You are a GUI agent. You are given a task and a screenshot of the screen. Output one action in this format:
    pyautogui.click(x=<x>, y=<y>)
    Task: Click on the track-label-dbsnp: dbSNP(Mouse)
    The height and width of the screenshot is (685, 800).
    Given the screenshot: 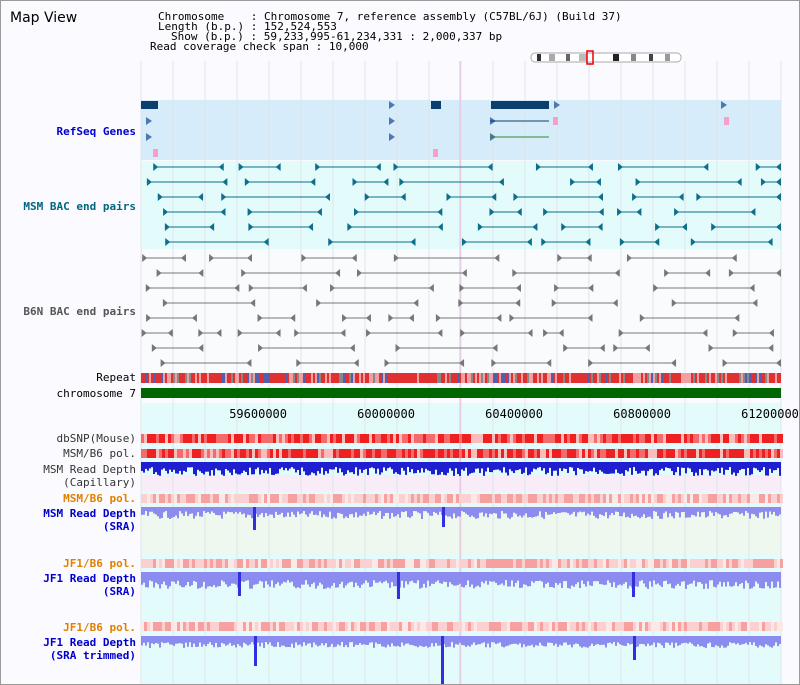 What is the action you would take?
    pyautogui.click(x=96, y=438)
    